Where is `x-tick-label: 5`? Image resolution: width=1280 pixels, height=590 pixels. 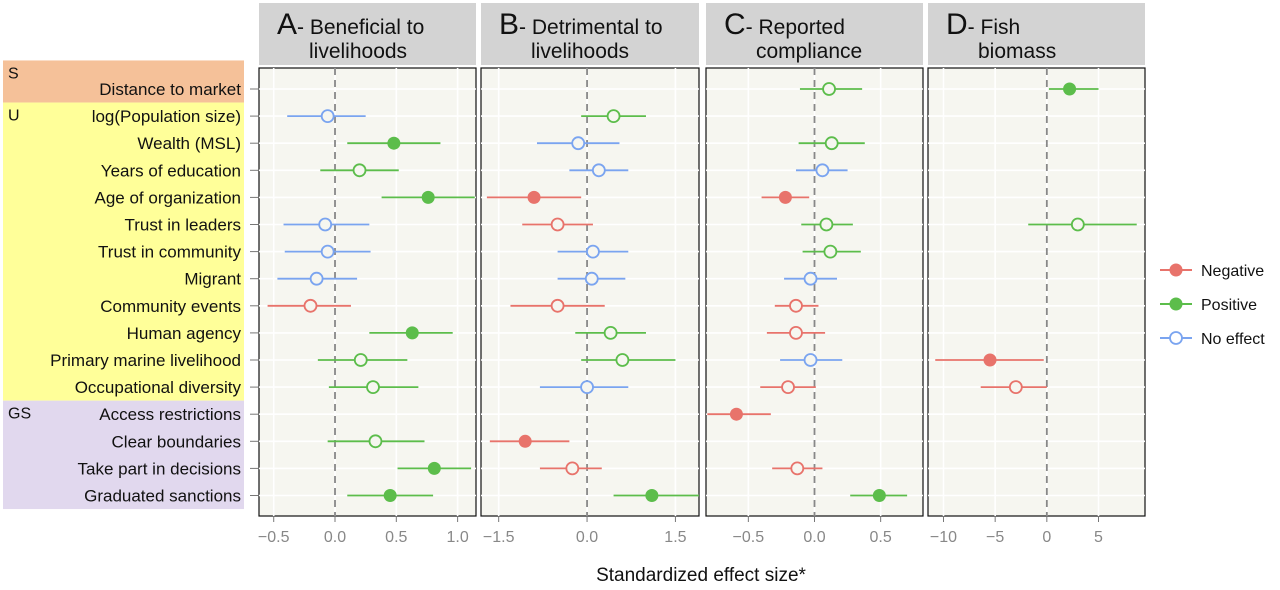
x-tick-label: 5 is located at coordinates (1098, 537).